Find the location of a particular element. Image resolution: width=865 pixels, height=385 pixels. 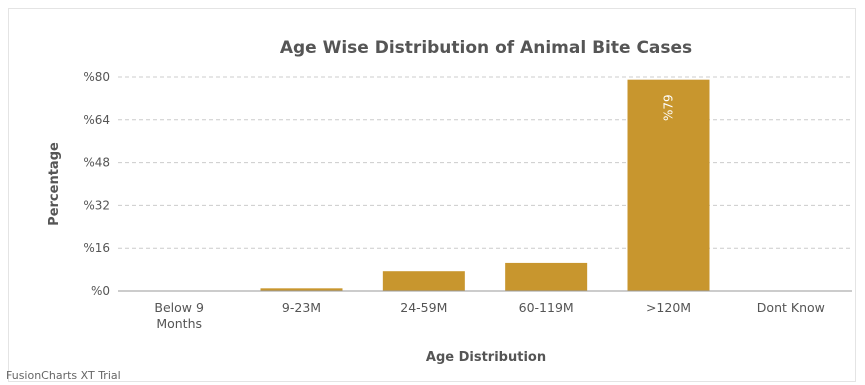

x-tick-label: Below 9 Months is located at coordinates (179, 315).